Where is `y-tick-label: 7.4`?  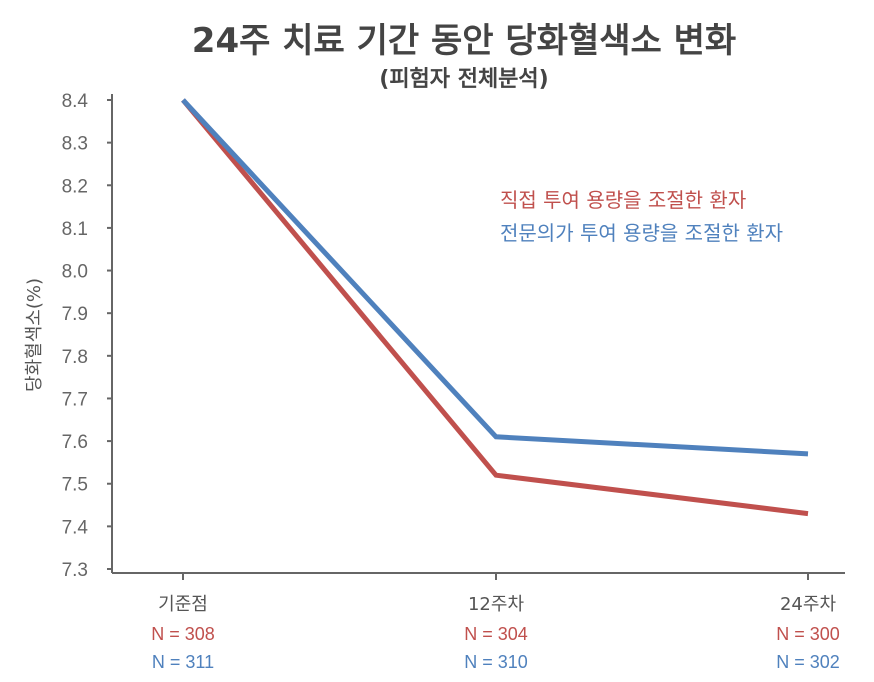 y-tick-label: 7.4 is located at coordinates (75, 527).